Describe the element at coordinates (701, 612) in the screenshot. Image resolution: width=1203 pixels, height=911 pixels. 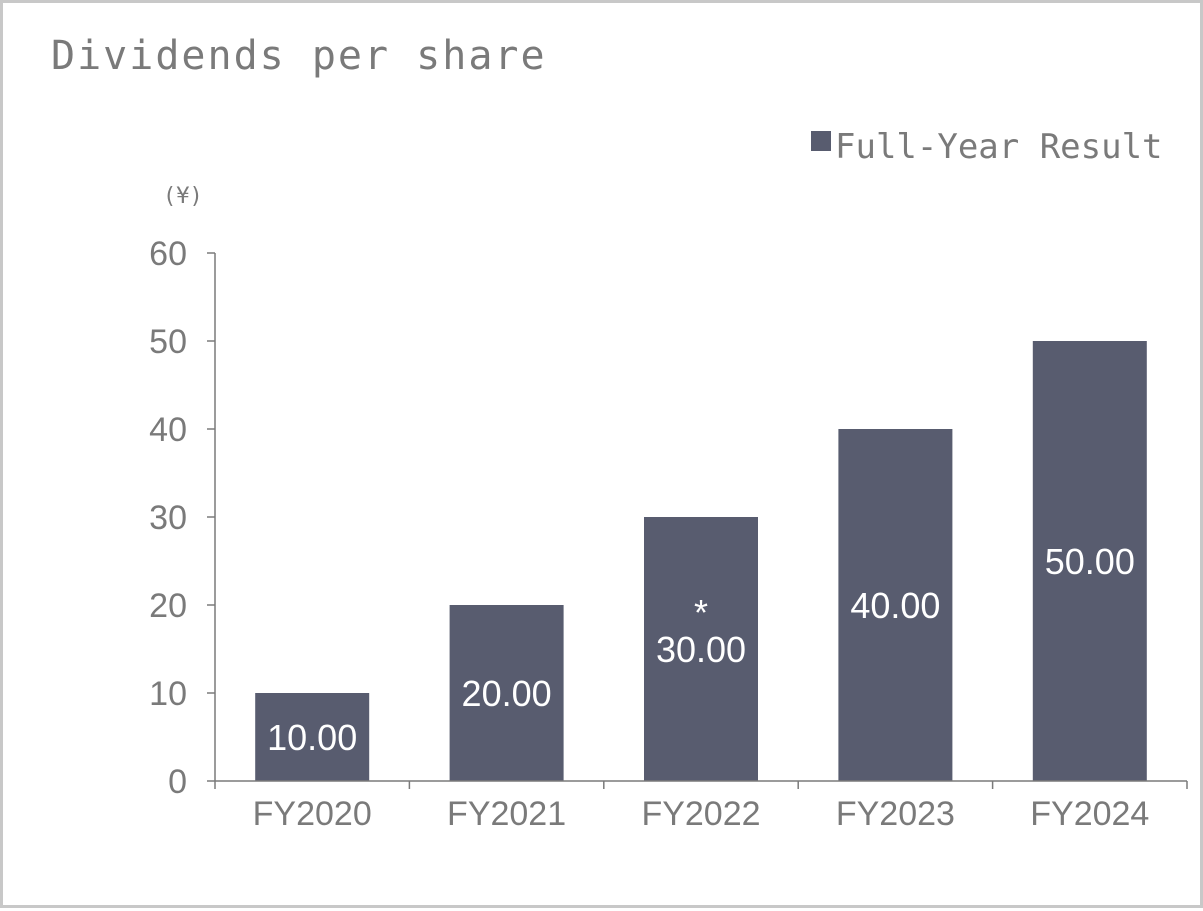
I see `annotation-asterisk: *` at that location.